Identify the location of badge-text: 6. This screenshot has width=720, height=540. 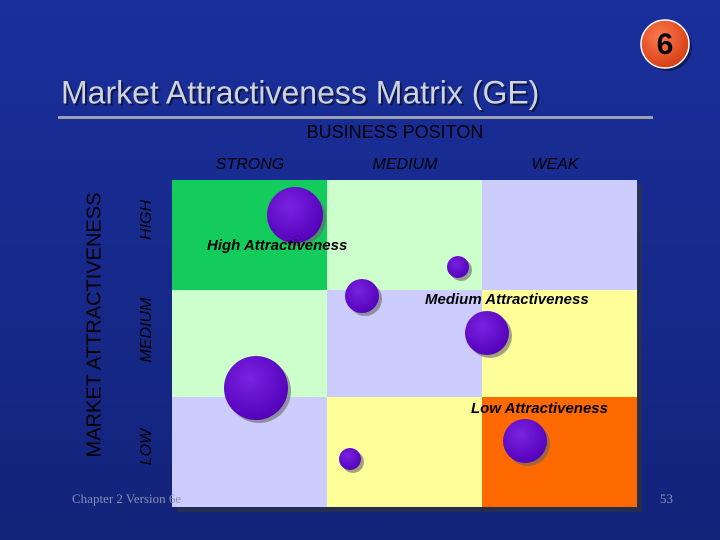
(665, 44).